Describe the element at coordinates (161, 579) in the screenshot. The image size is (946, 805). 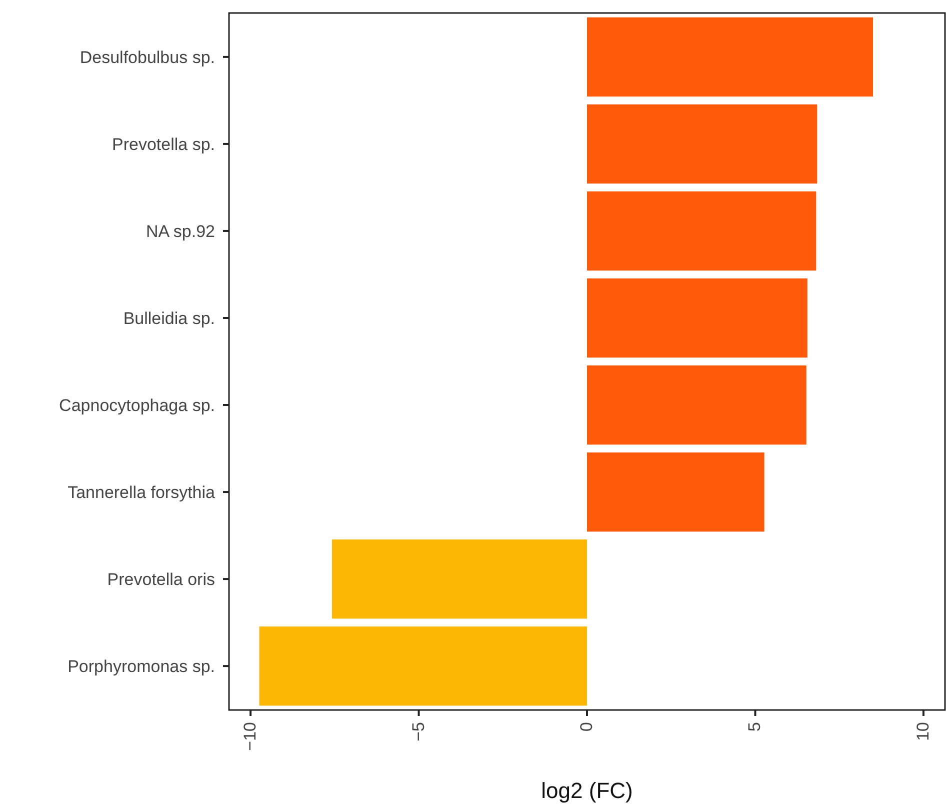
I see `y-tick-label: Prevotella oris` at that location.